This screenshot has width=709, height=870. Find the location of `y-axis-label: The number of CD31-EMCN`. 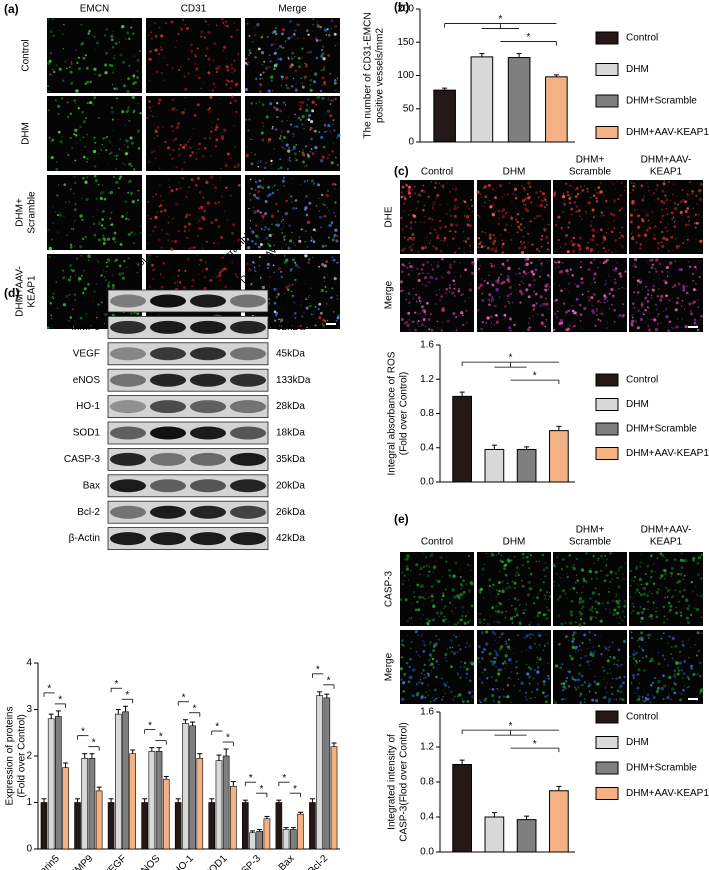

y-axis-label: The number of CD31-EMCN is located at coordinates (368, 75).